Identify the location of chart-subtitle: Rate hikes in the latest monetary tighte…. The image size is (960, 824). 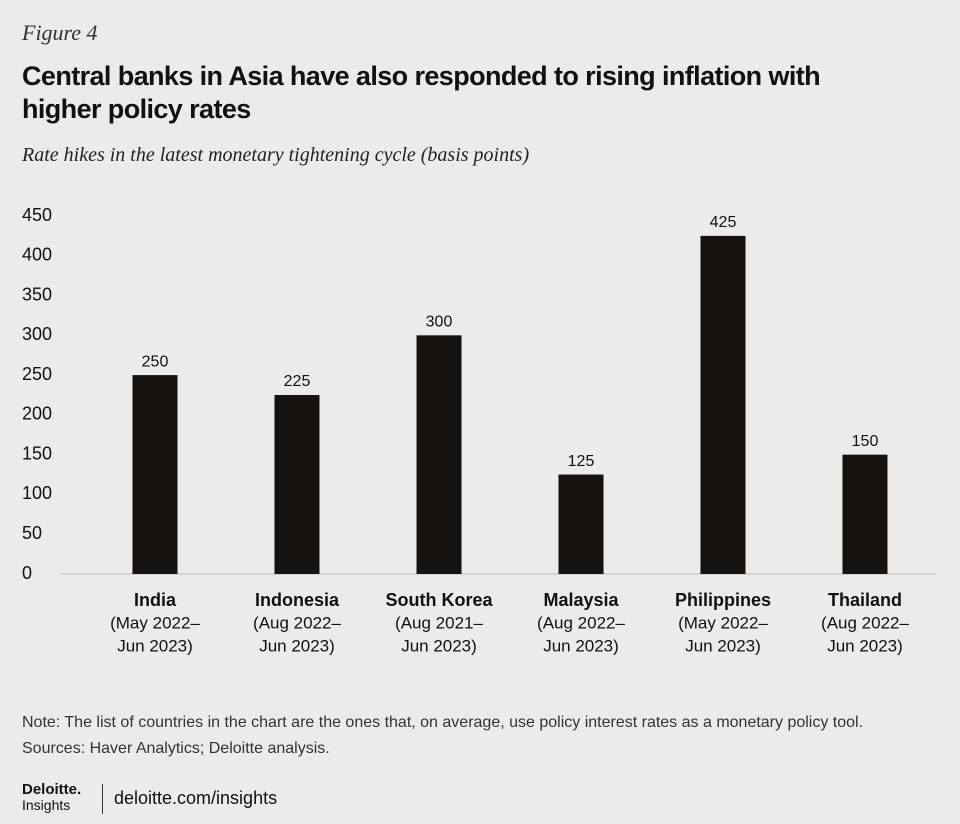
(276, 155).